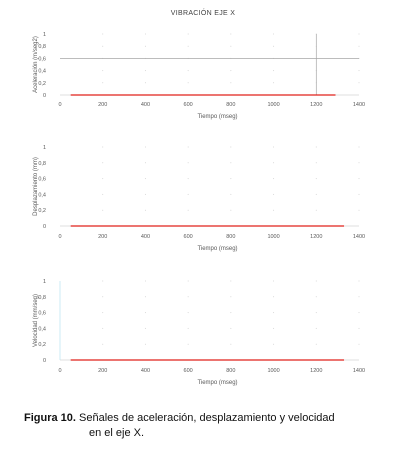 This screenshot has height=453, width=405. What do you see at coordinates (42, 72) in the screenshot?
I see `y-tick-label: 0,4` at bounding box center [42, 72].